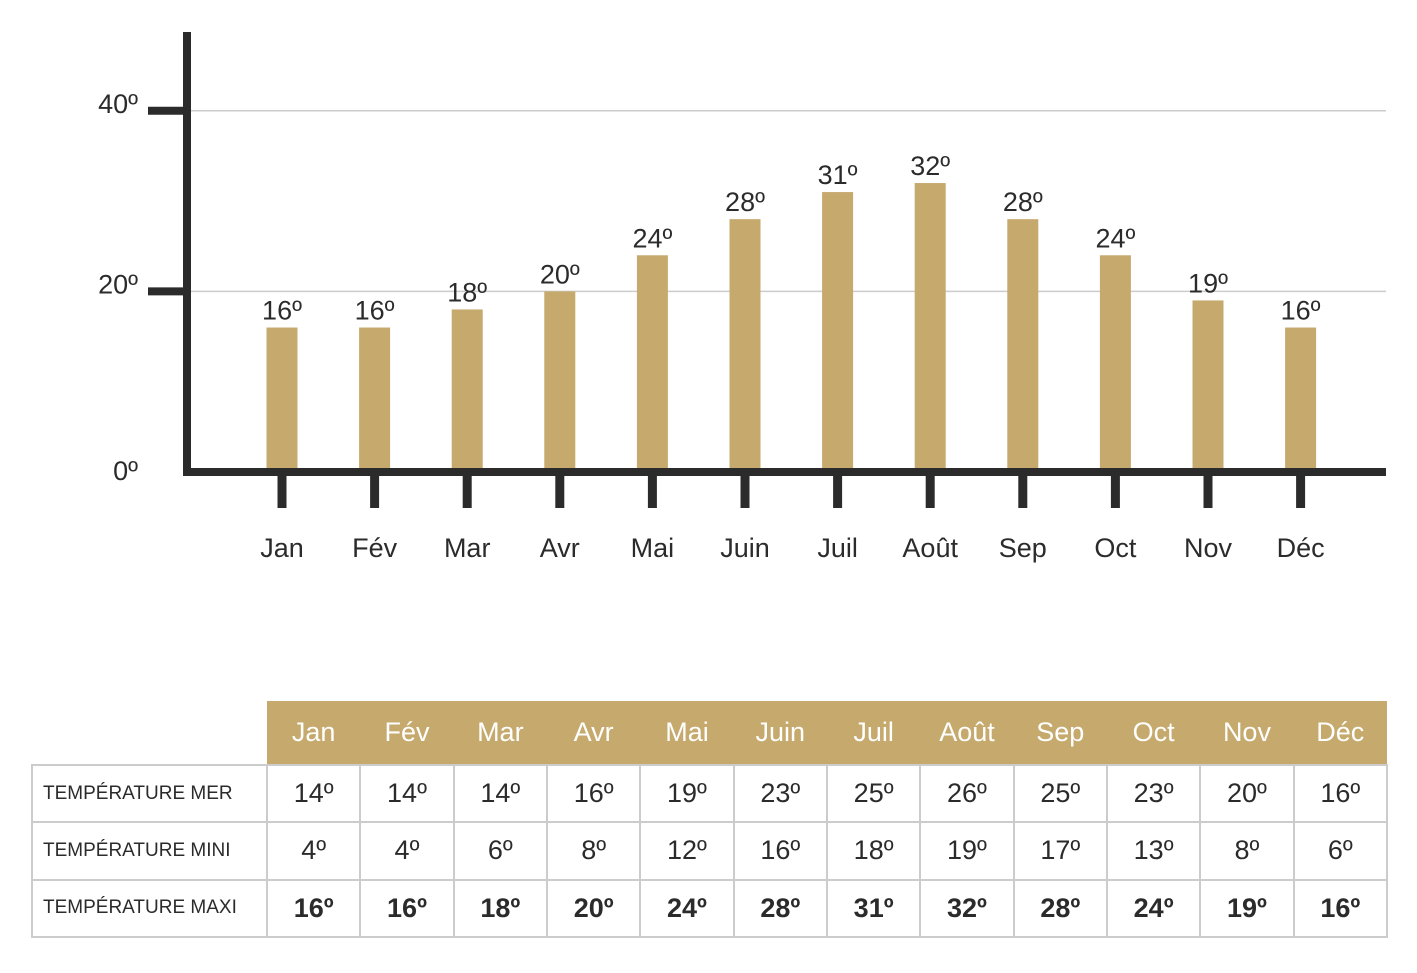  Describe the element at coordinates (125, 471) in the screenshot. I see `y-tick-label: 0º` at that location.